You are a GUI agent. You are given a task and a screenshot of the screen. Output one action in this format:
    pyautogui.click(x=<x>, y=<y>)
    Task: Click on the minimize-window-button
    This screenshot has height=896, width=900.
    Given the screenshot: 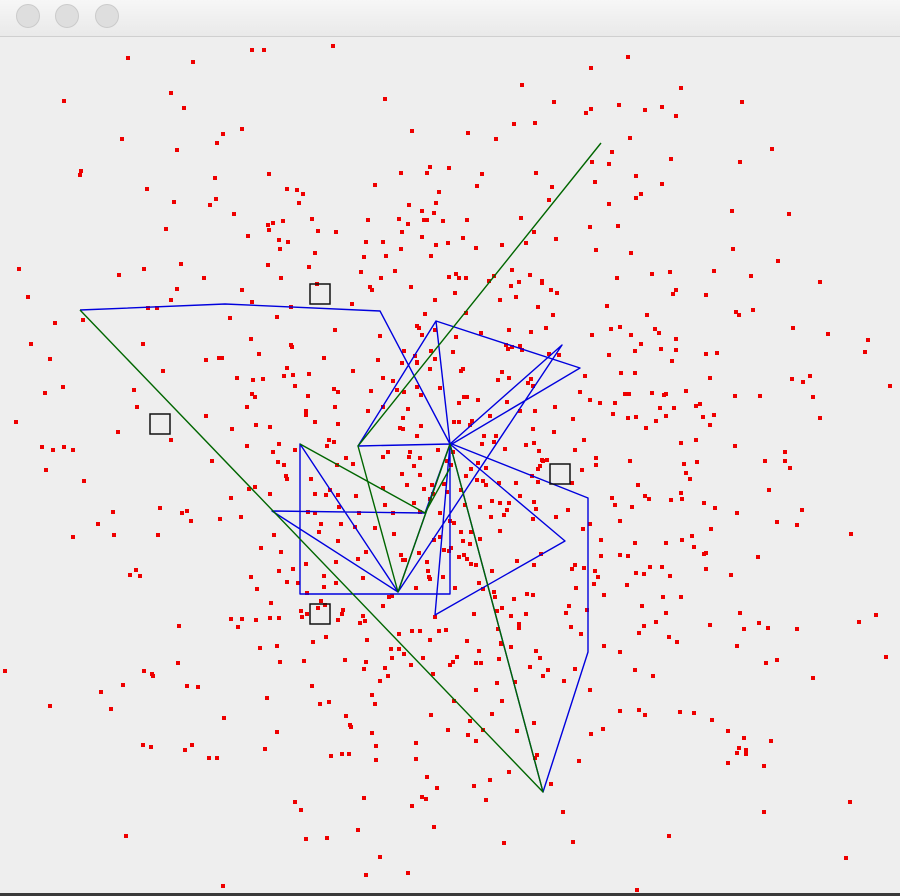 What is the action you would take?
    pyautogui.click(x=67, y=16)
    